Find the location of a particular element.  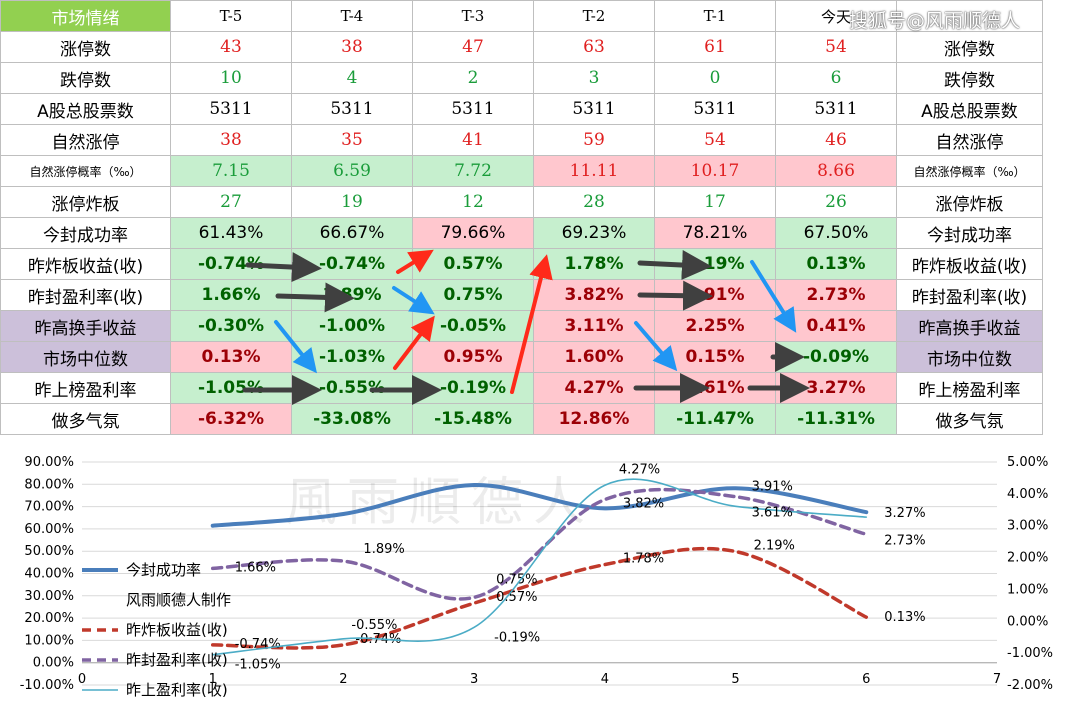

value-cell: 3.91% is located at coordinates (715, 295).